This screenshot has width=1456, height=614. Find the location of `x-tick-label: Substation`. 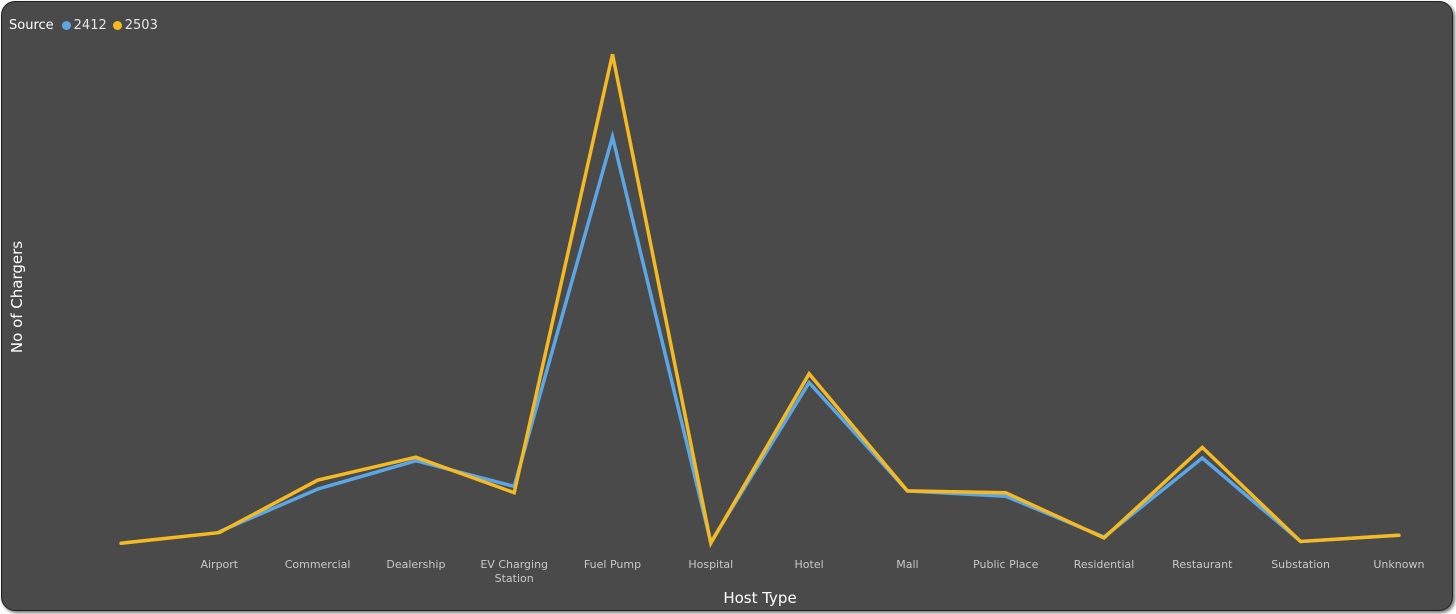

x-tick-label: Substation is located at coordinates (1300, 564).